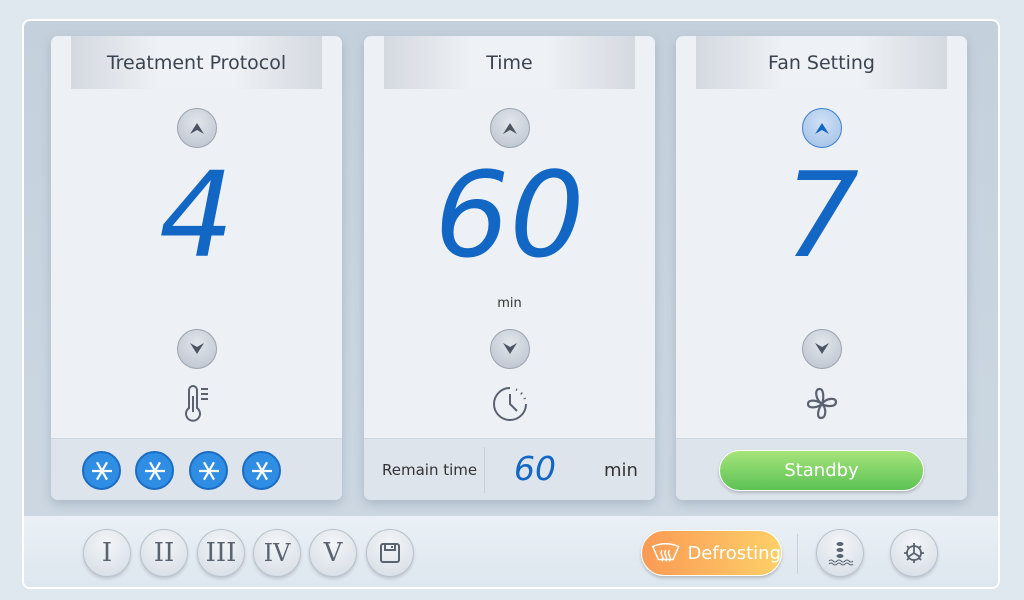 The width and height of the screenshot is (1024, 600). What do you see at coordinates (333, 553) in the screenshot?
I see `preset-5-button: V` at bounding box center [333, 553].